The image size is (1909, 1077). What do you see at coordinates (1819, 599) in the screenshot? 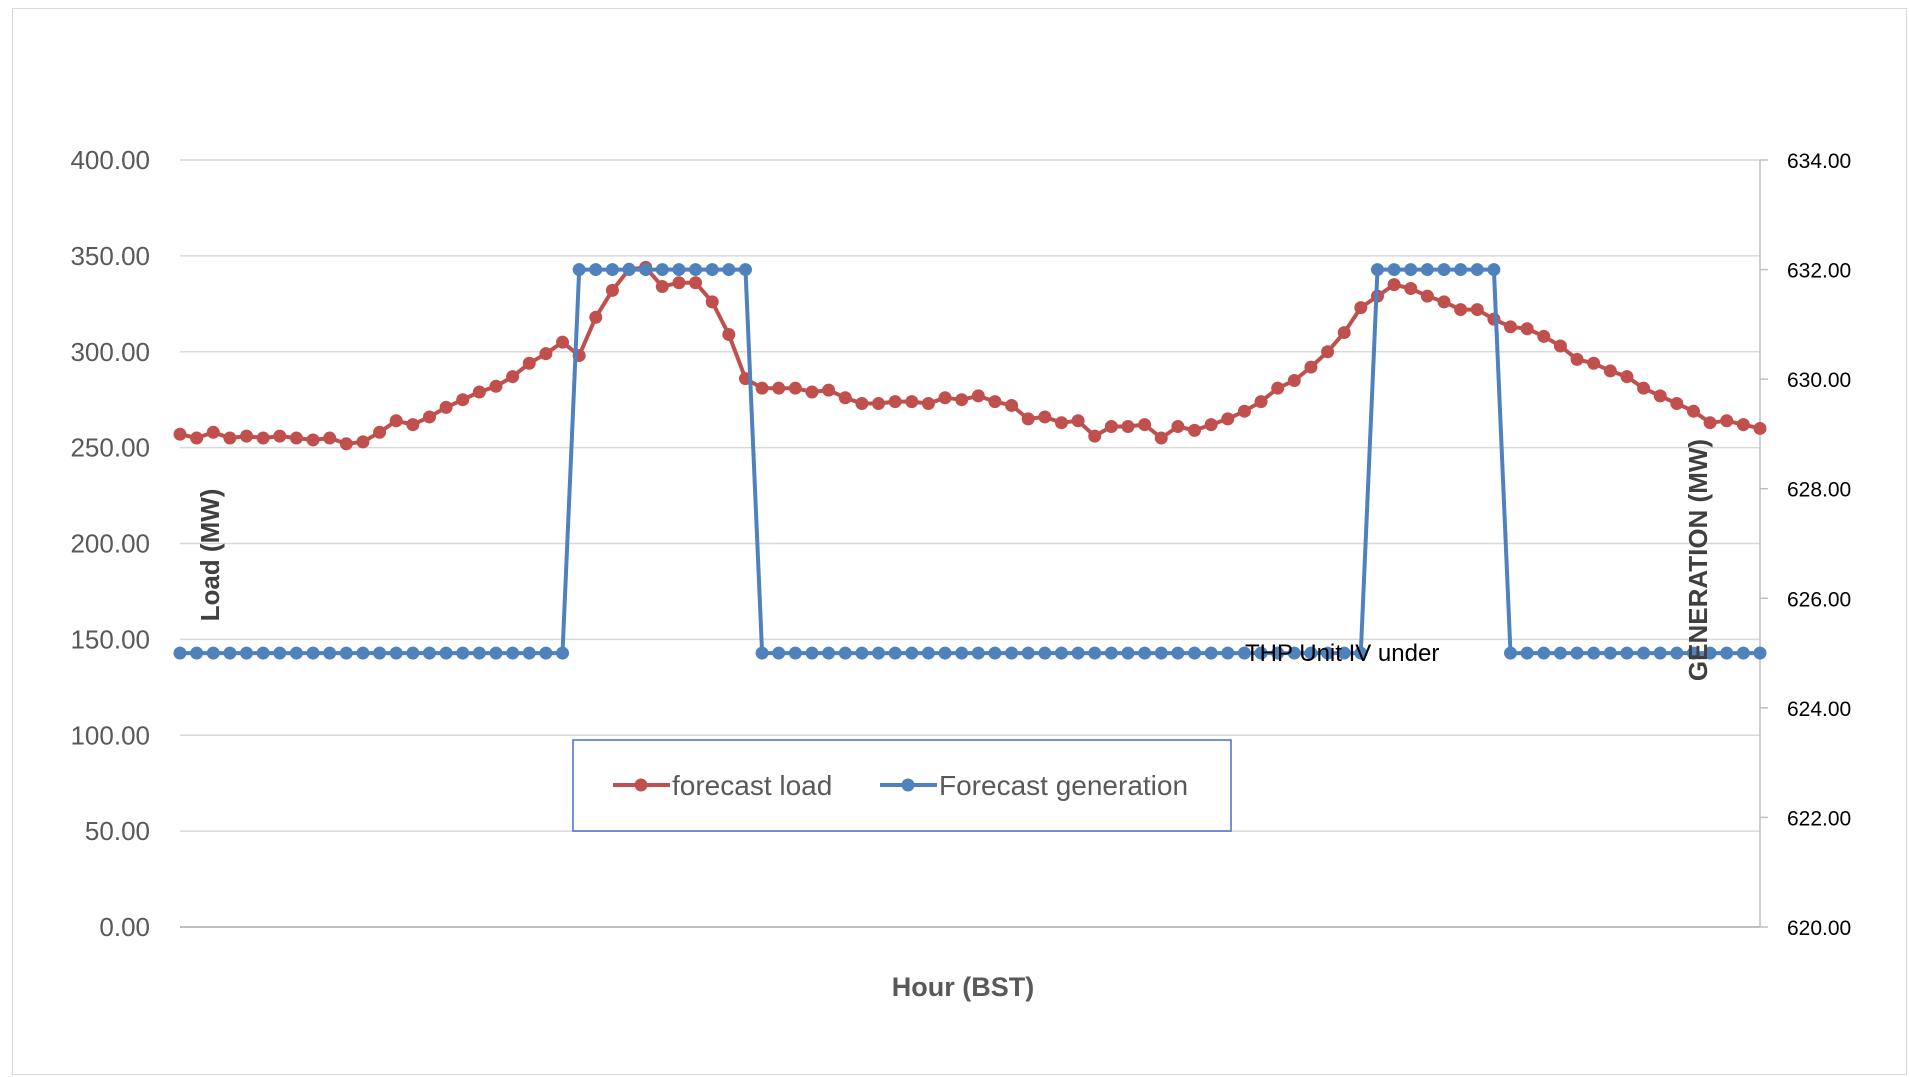
I see `right-tick-label: 626.00` at bounding box center [1819, 599].